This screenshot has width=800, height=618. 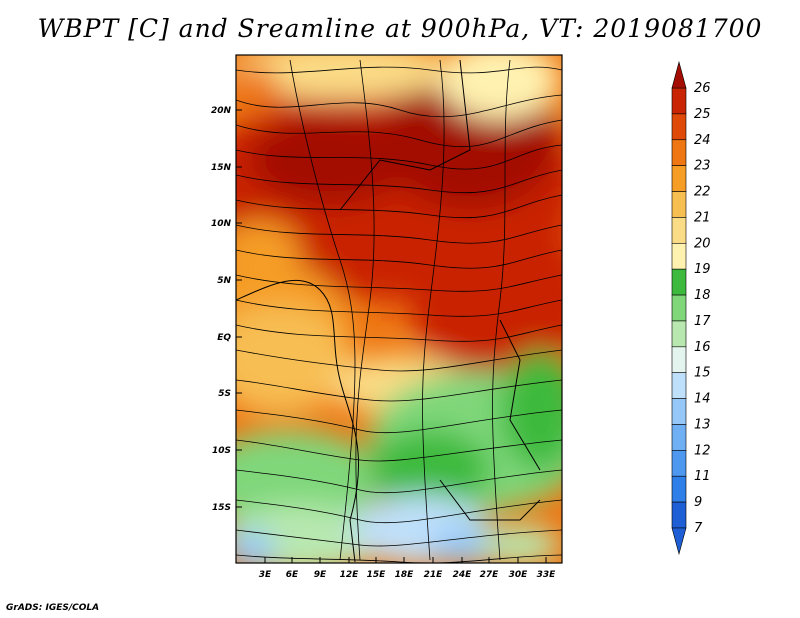 What do you see at coordinates (702, 424) in the screenshot?
I see `colorbar-label: 13` at bounding box center [702, 424].